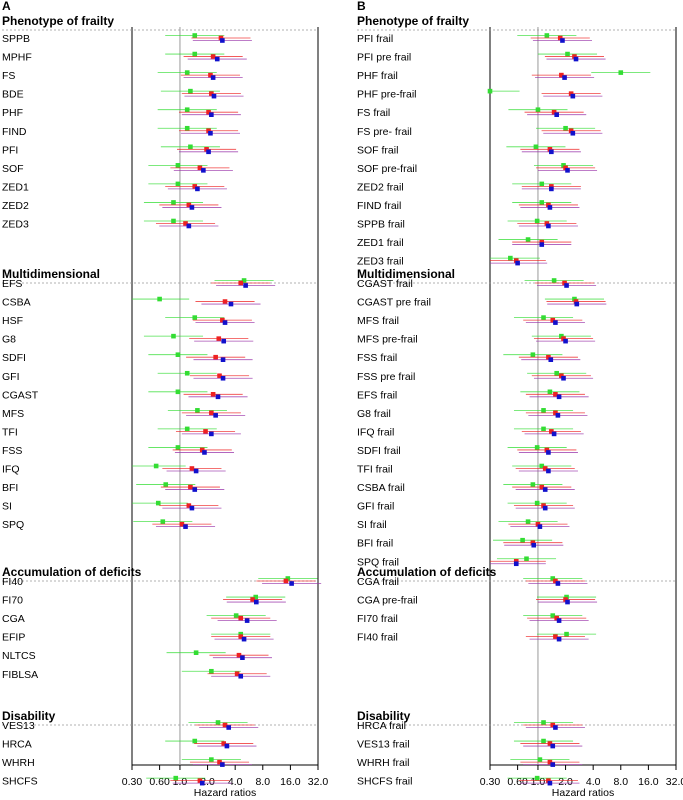 This screenshot has height=800, width=683. I want to click on row-label: PHF, so click(12, 113).